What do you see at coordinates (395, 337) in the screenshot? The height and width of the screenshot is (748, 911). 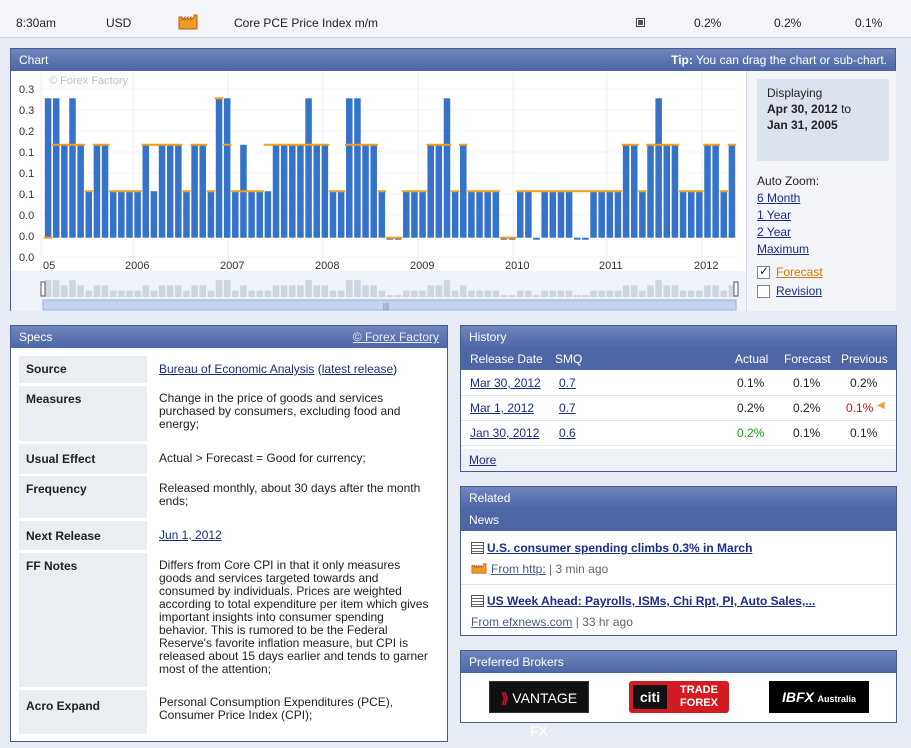 I see `specs-credit-link: © Forex Factory` at bounding box center [395, 337].